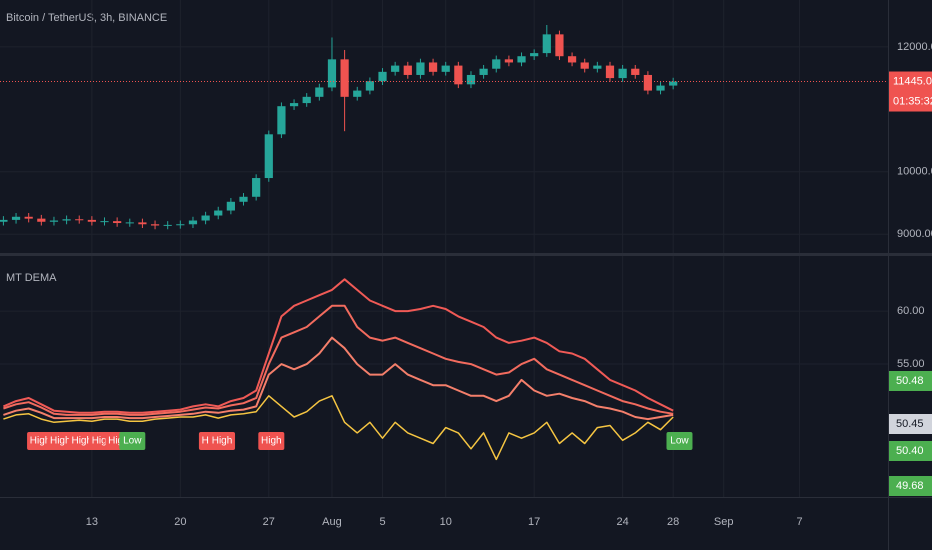 This screenshot has width=932, height=550. I want to click on x-tick-label: 10, so click(446, 522).